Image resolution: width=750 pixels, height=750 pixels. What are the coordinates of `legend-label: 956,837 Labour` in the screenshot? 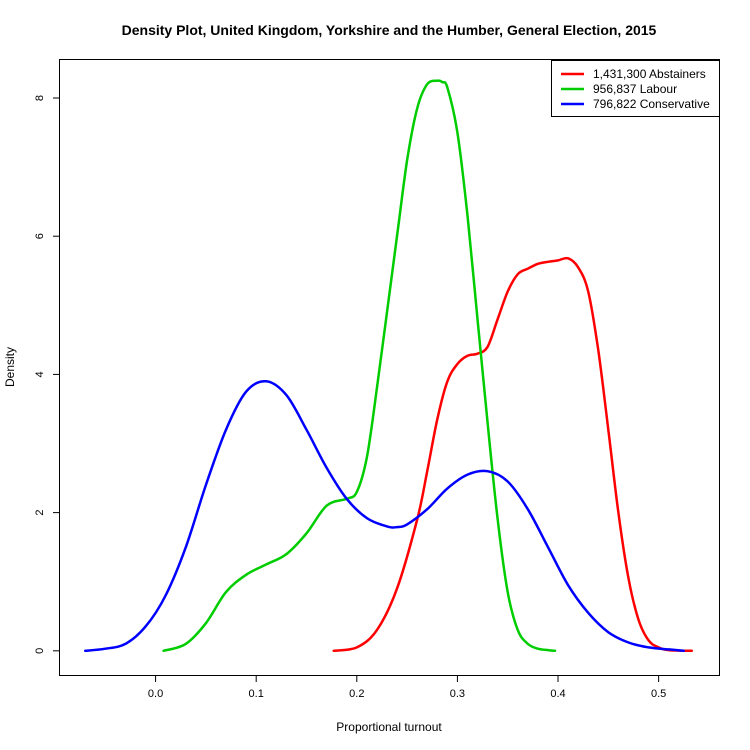 It's located at (635, 89).